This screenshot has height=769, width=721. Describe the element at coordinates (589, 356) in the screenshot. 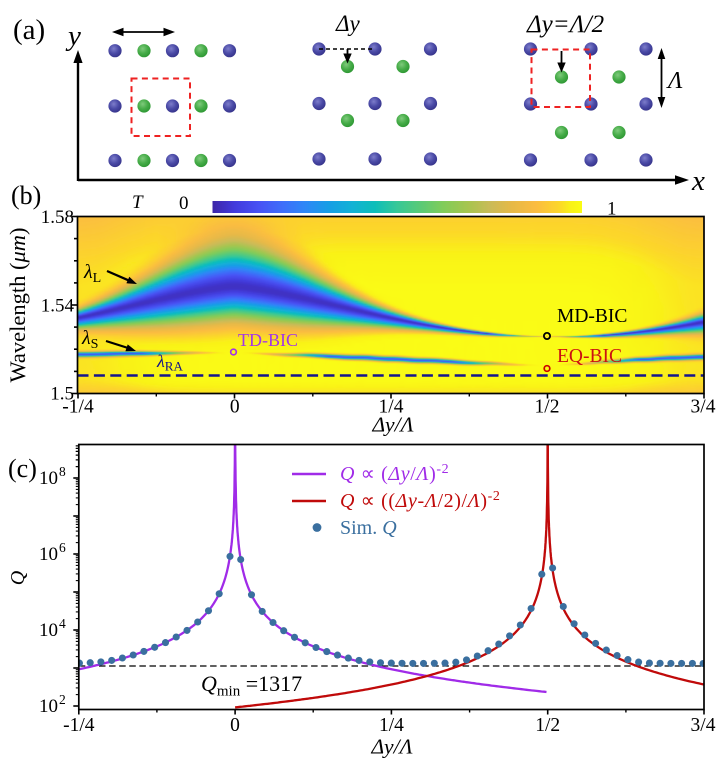

I see `svg-text: EQ-BIC` at that location.